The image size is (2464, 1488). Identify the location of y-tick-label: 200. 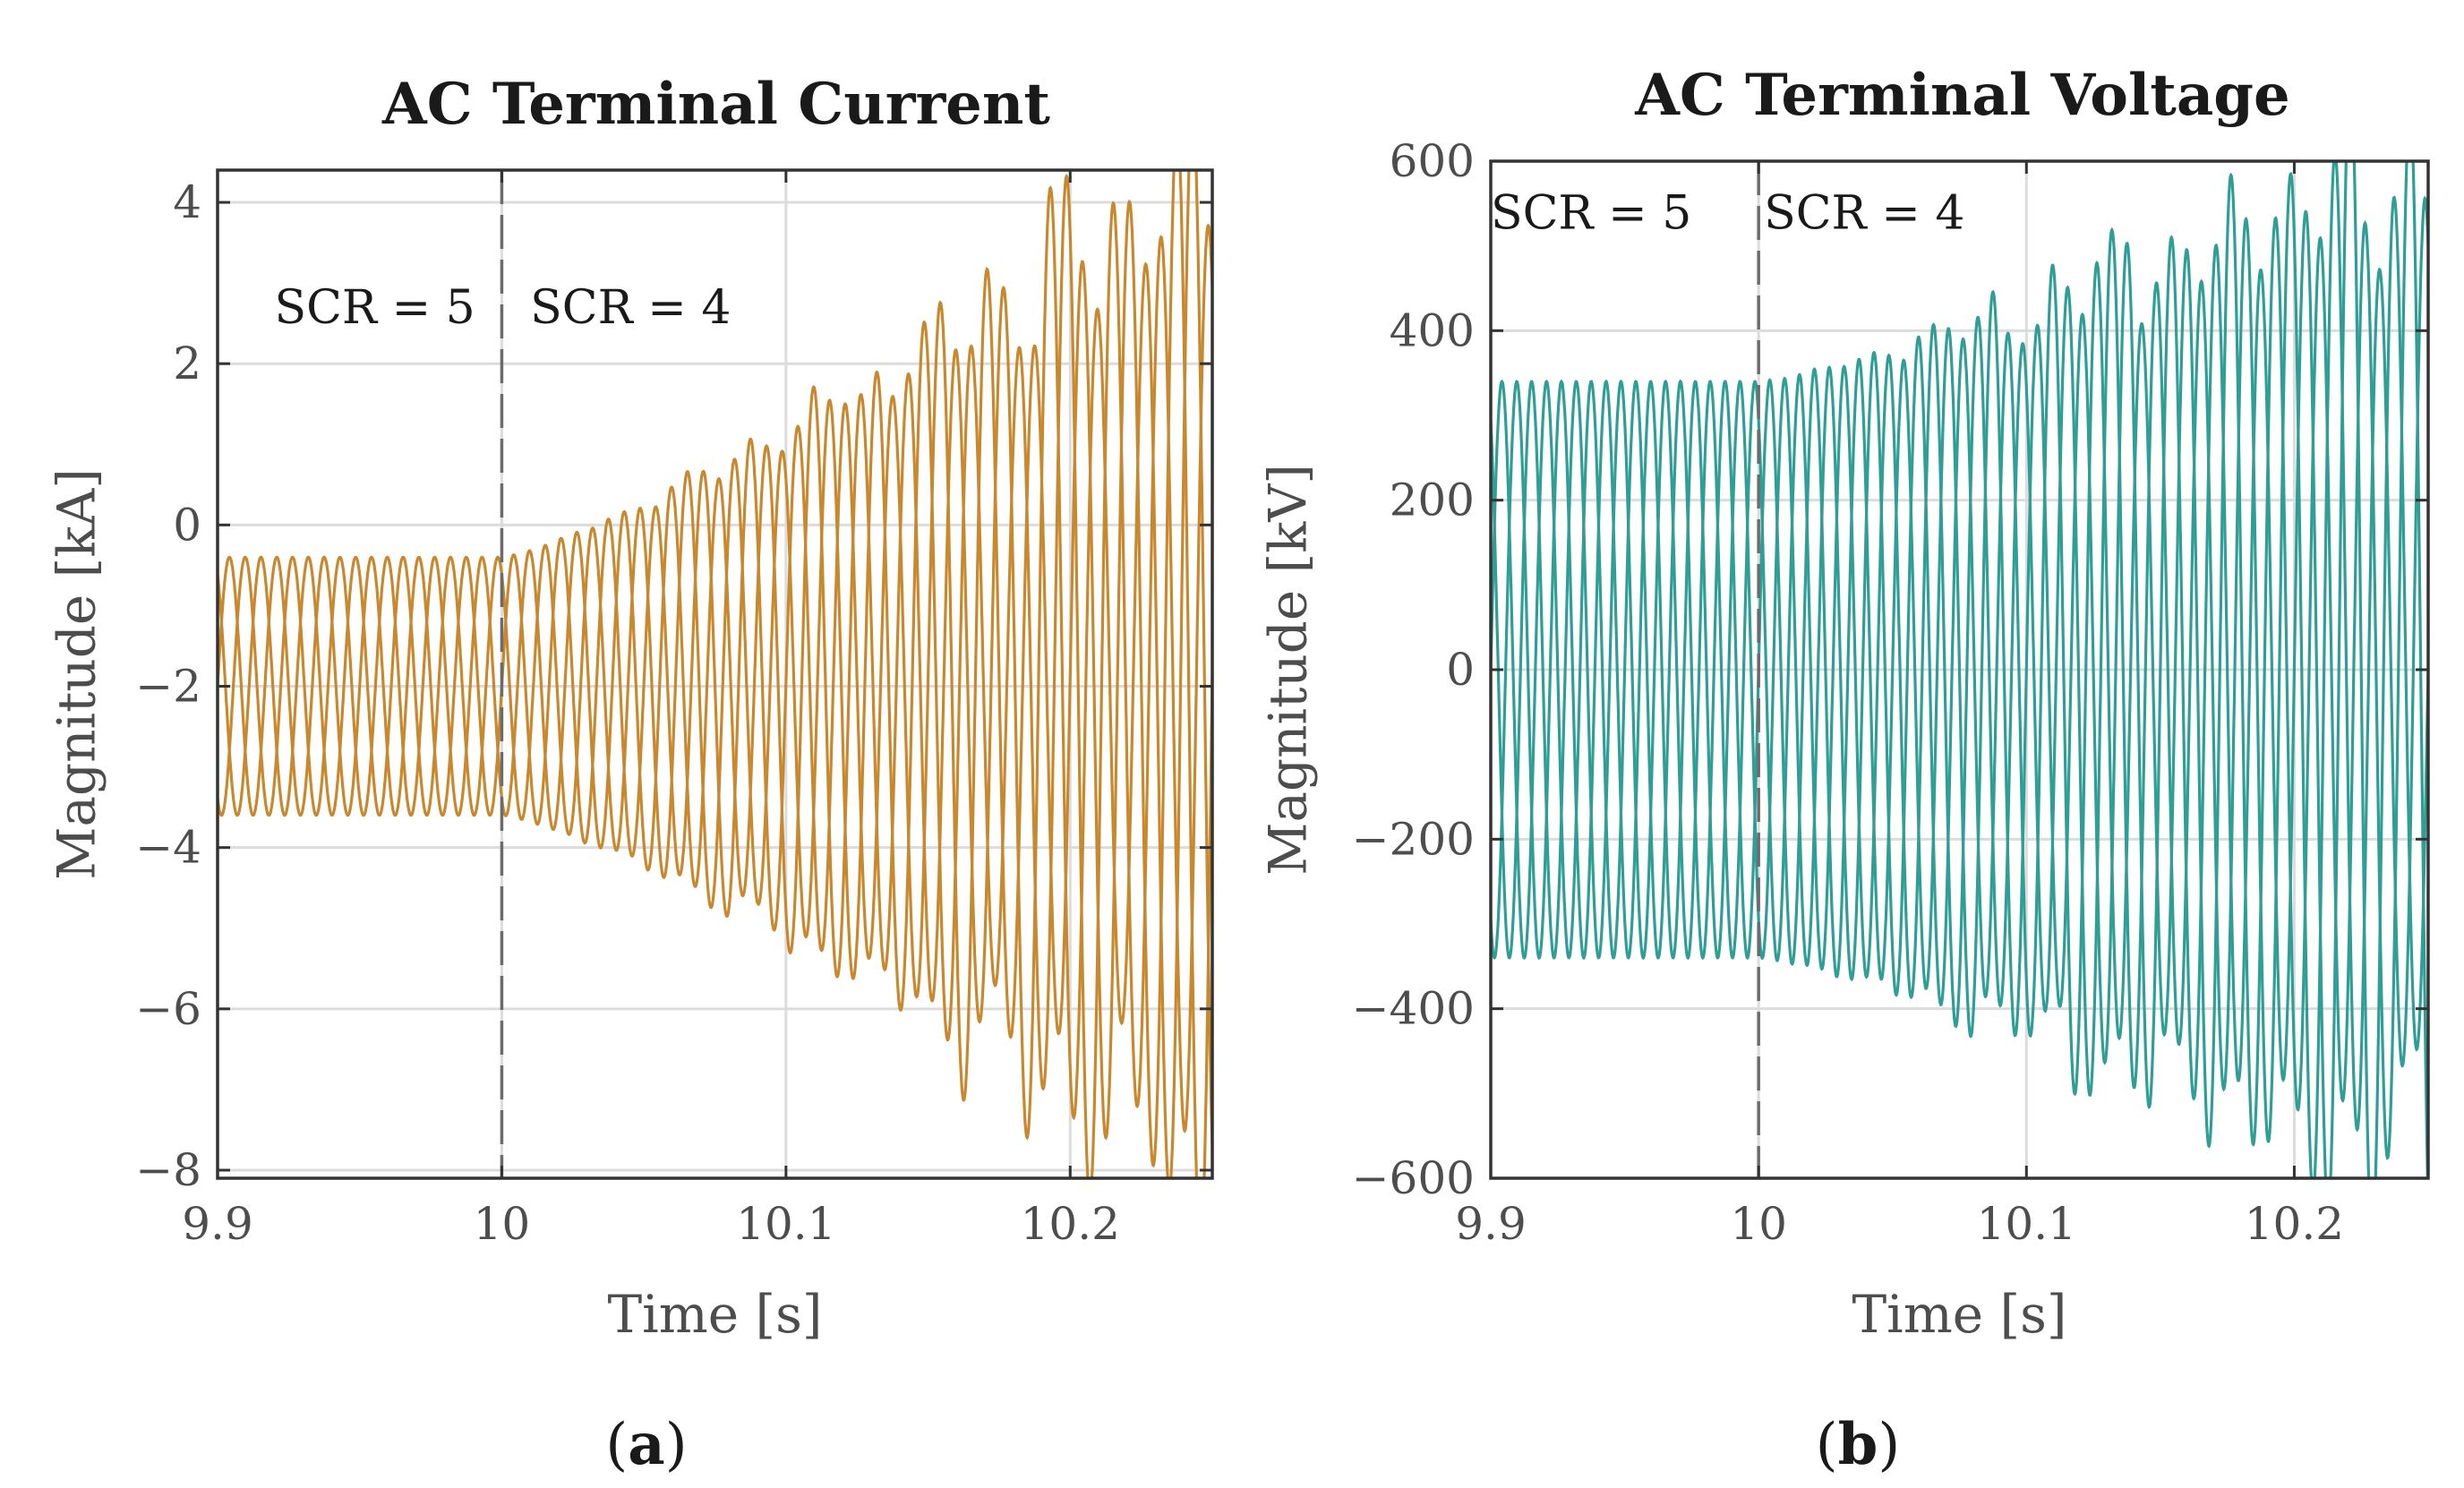
(1432, 500).